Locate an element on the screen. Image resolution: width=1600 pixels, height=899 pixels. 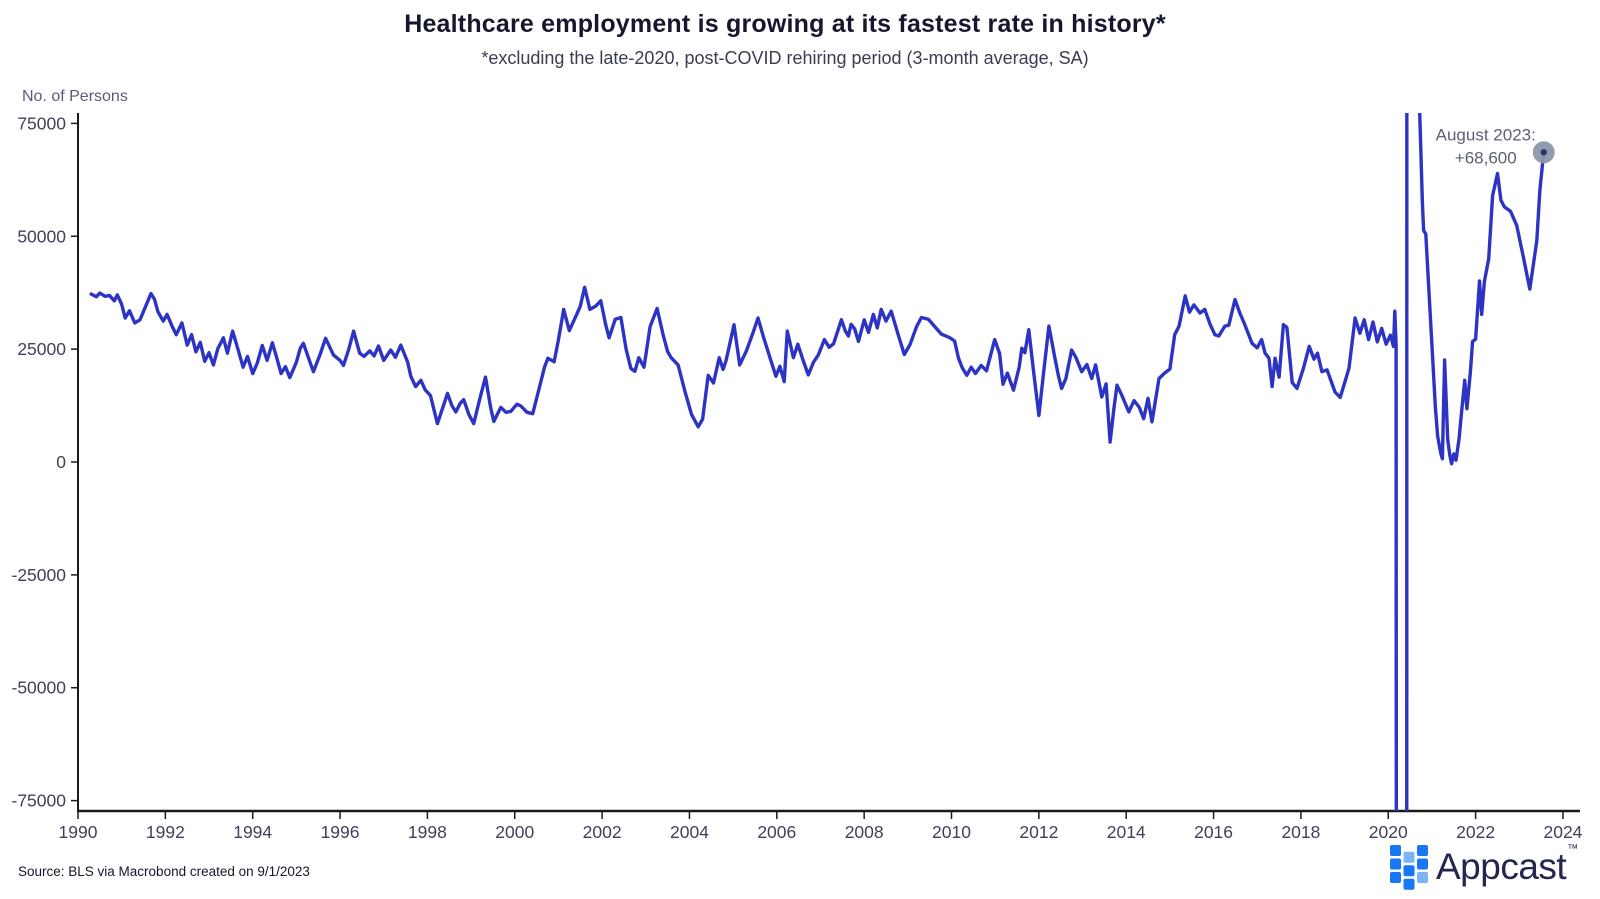
endpoint-marker-dot is located at coordinates (1543, 152).